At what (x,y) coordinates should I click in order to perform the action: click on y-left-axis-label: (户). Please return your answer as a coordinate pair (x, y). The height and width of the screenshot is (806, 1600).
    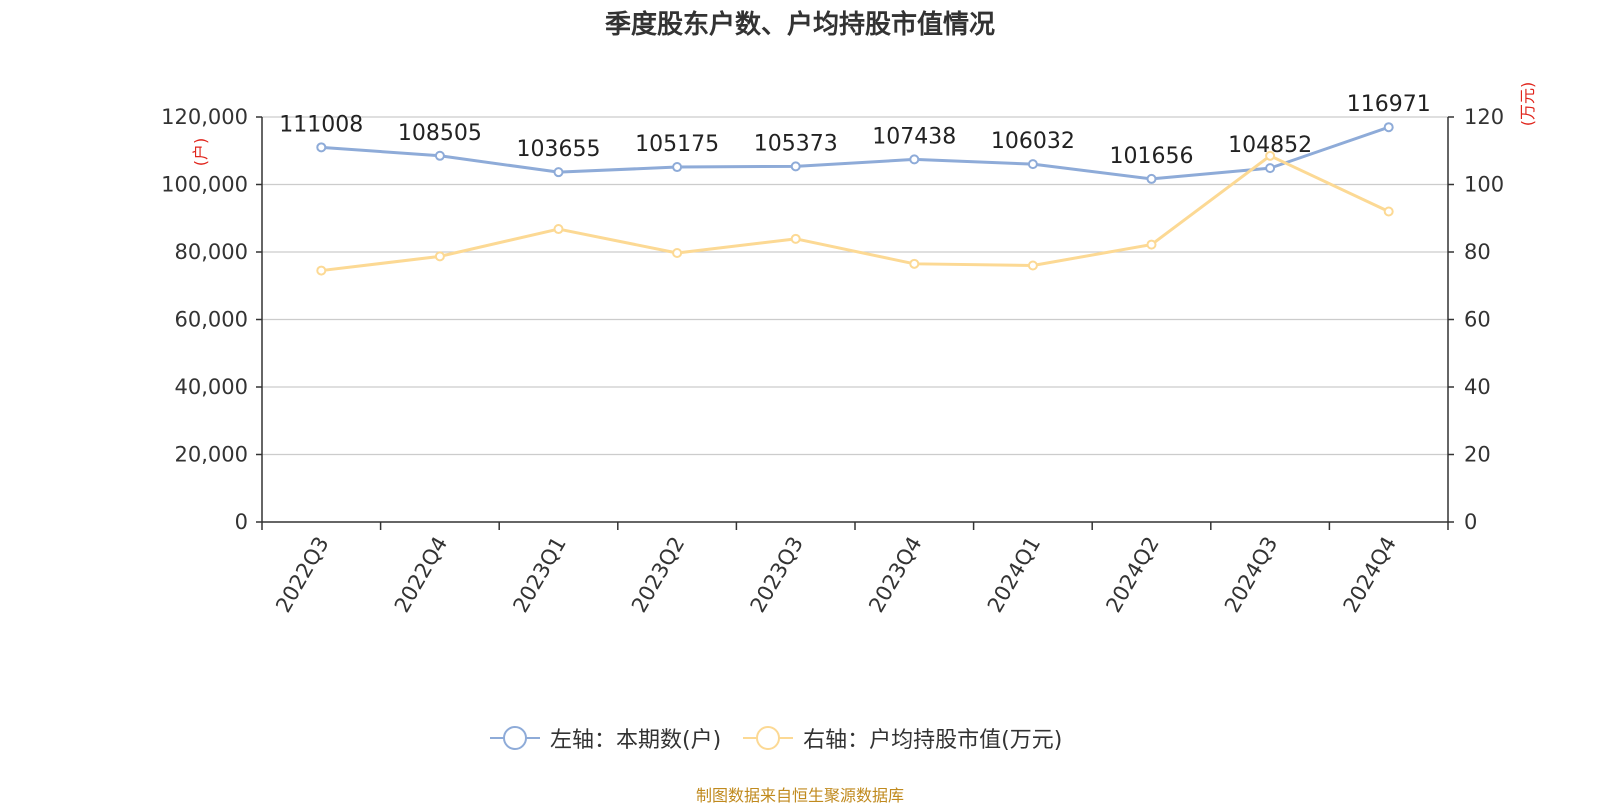
    Looking at the image, I should click on (200, 152).